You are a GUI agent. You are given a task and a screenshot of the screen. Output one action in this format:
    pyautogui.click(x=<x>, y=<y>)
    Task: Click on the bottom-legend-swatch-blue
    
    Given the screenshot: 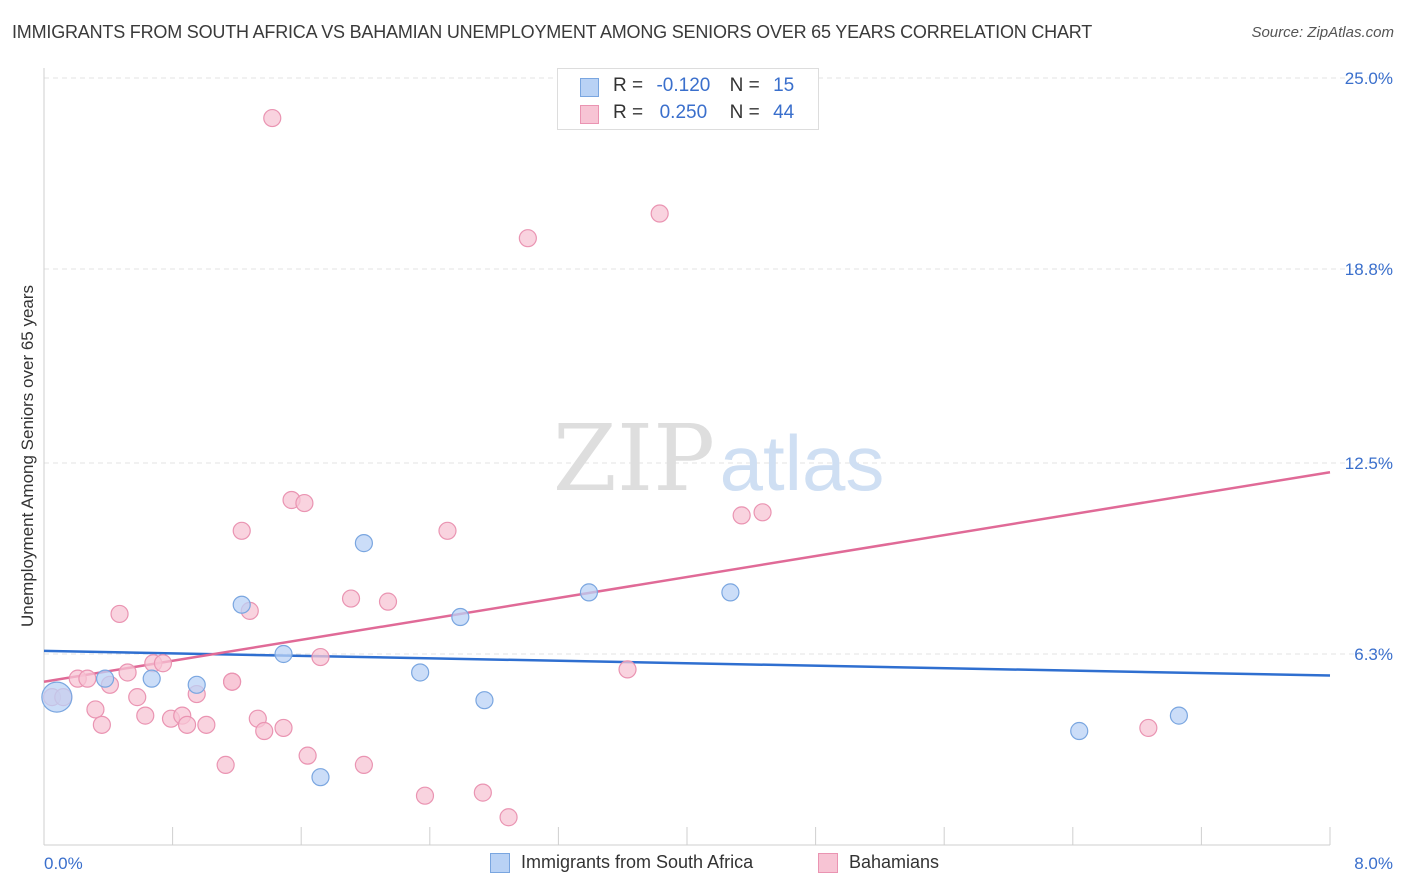 What is the action you would take?
    pyautogui.click(x=500, y=863)
    